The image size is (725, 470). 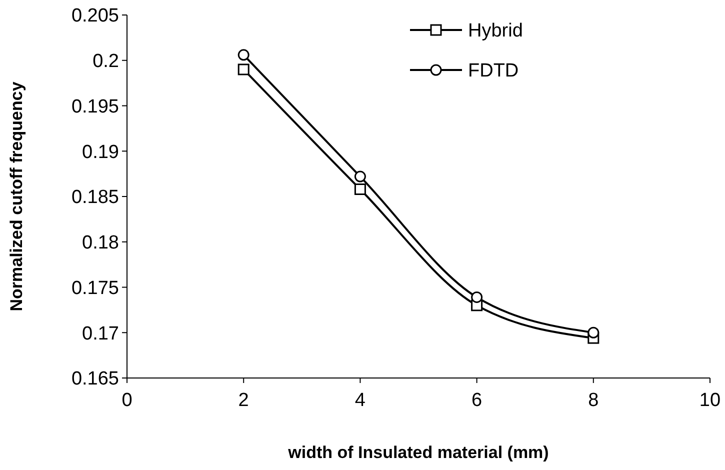 I want to click on y-tick-label: 0.19, so click(x=100, y=152).